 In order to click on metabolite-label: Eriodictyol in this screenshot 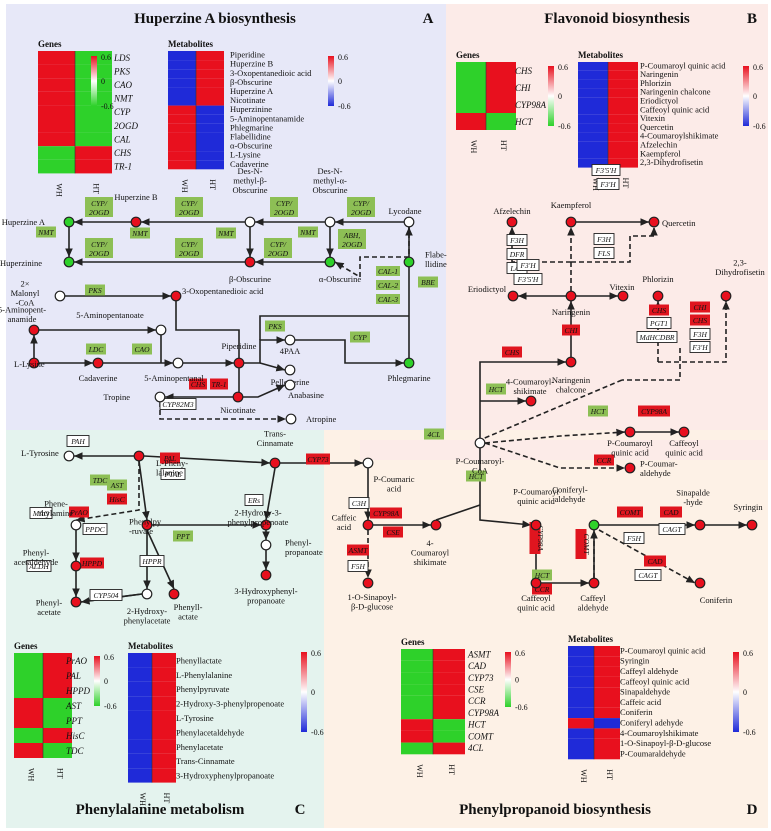, I will do `click(487, 289)`.